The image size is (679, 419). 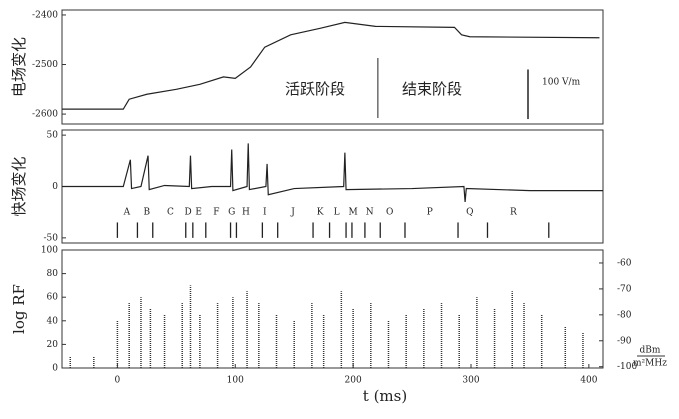 What do you see at coordinates (389, 213) in the screenshot?
I see `event-label: O` at bounding box center [389, 213].